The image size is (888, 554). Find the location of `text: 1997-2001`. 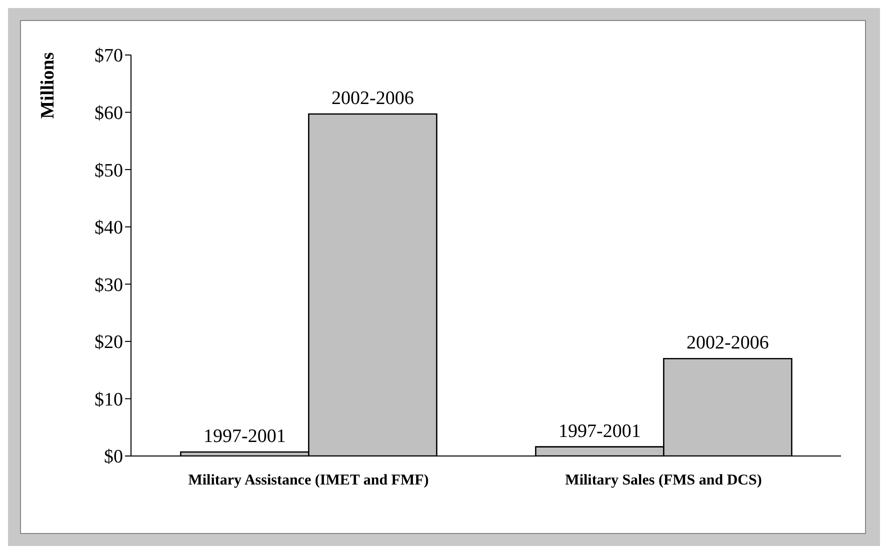

text: 1997-2001 is located at coordinates (599, 431).